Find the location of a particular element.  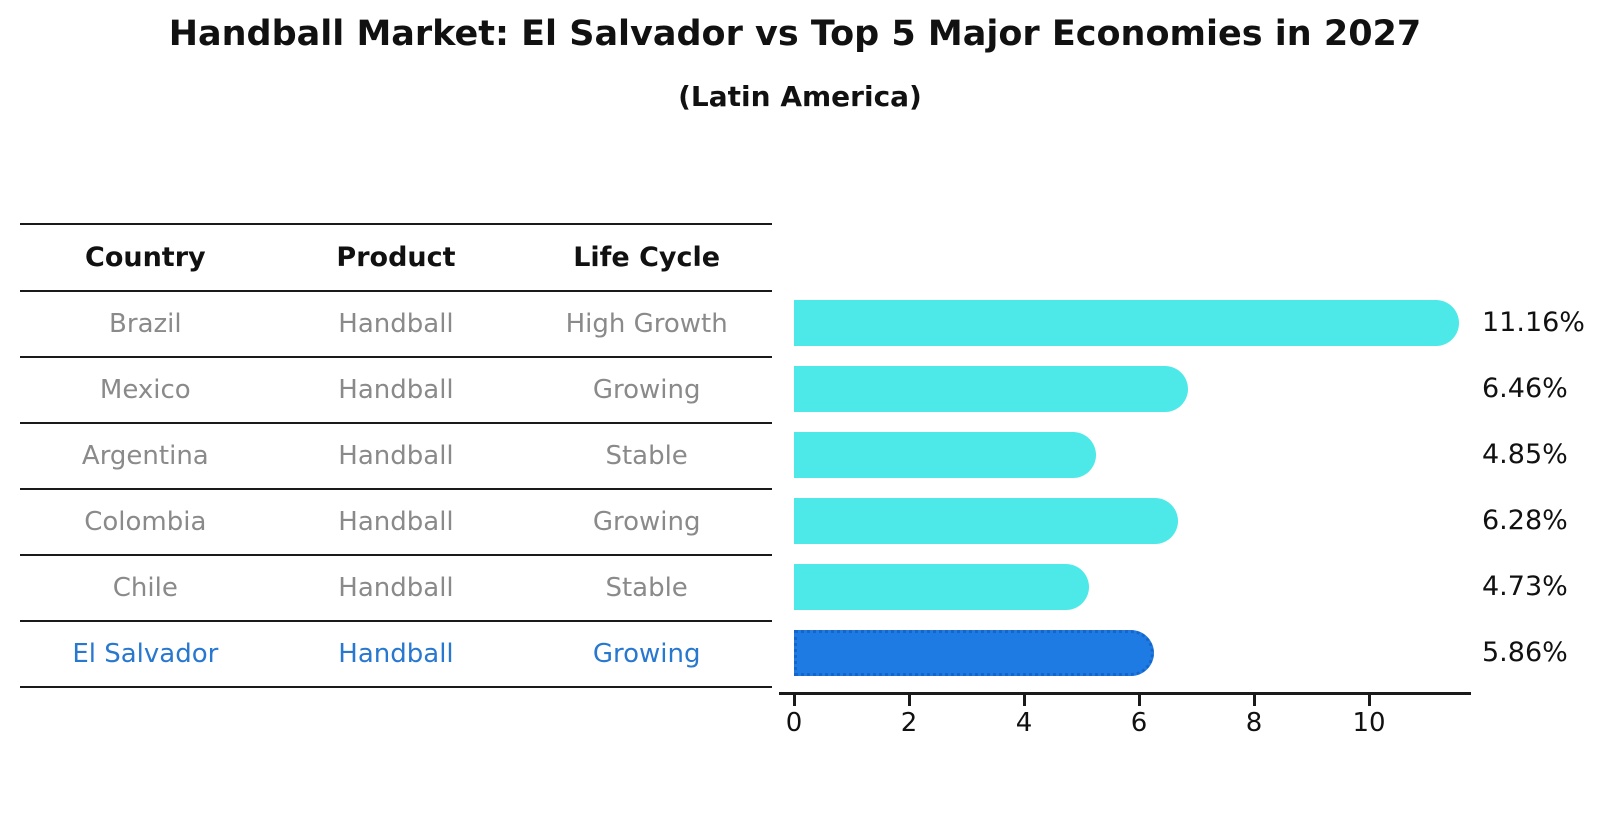

x-tick-label: 6 is located at coordinates (1139, 723).